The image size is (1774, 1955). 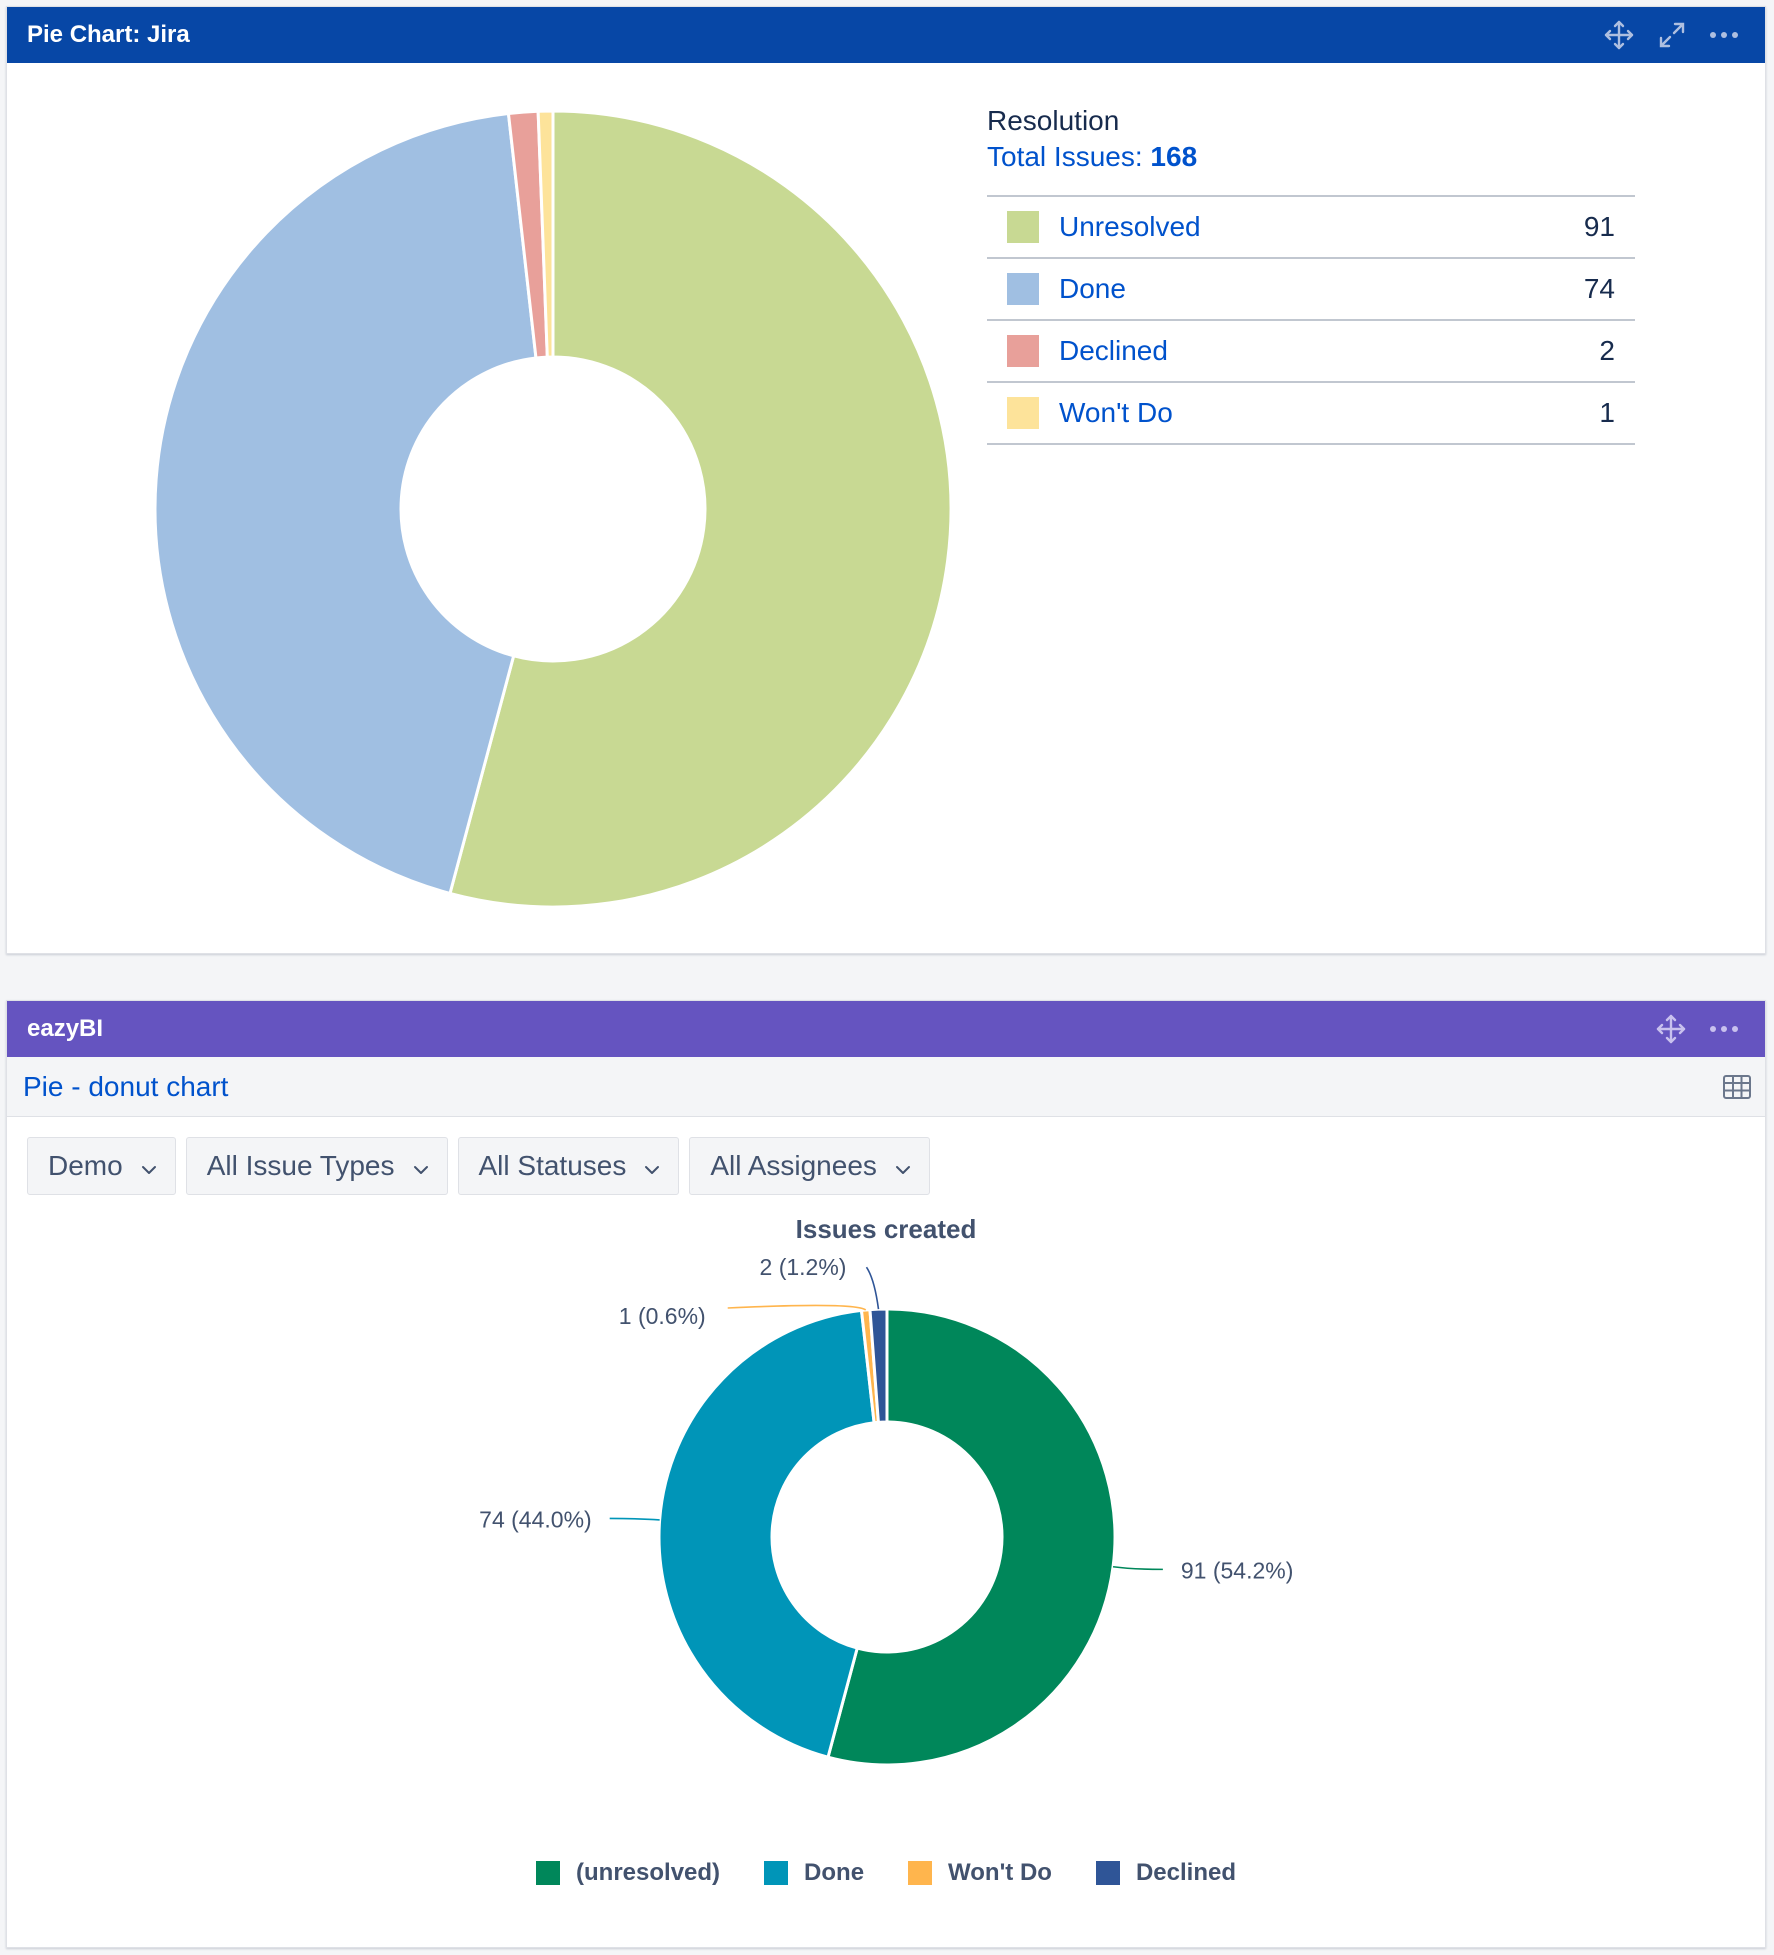 I want to click on eazybi-gadget-header: eazyBI, so click(x=886, y=1029).